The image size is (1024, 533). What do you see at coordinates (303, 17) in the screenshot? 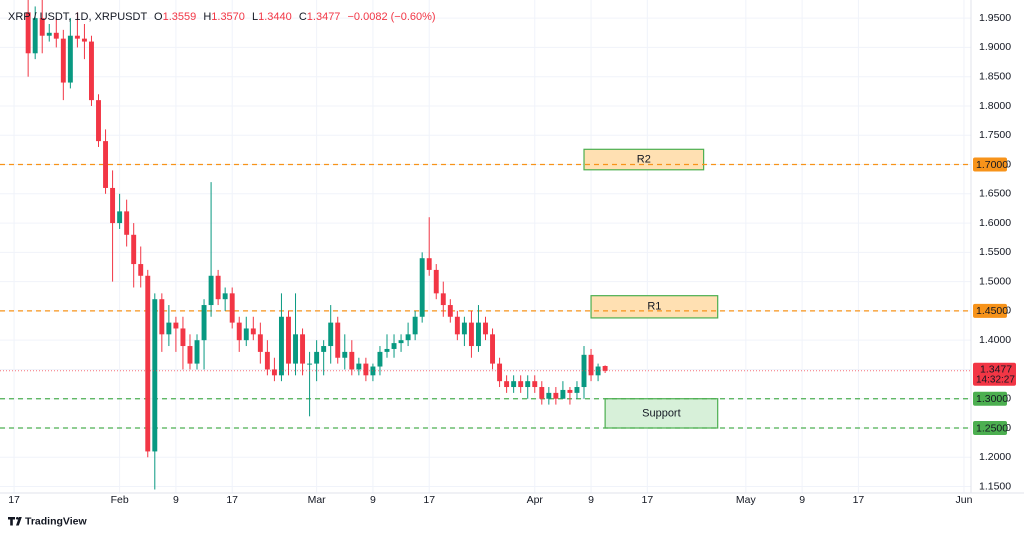
I see `ohlc-key: C` at bounding box center [303, 17].